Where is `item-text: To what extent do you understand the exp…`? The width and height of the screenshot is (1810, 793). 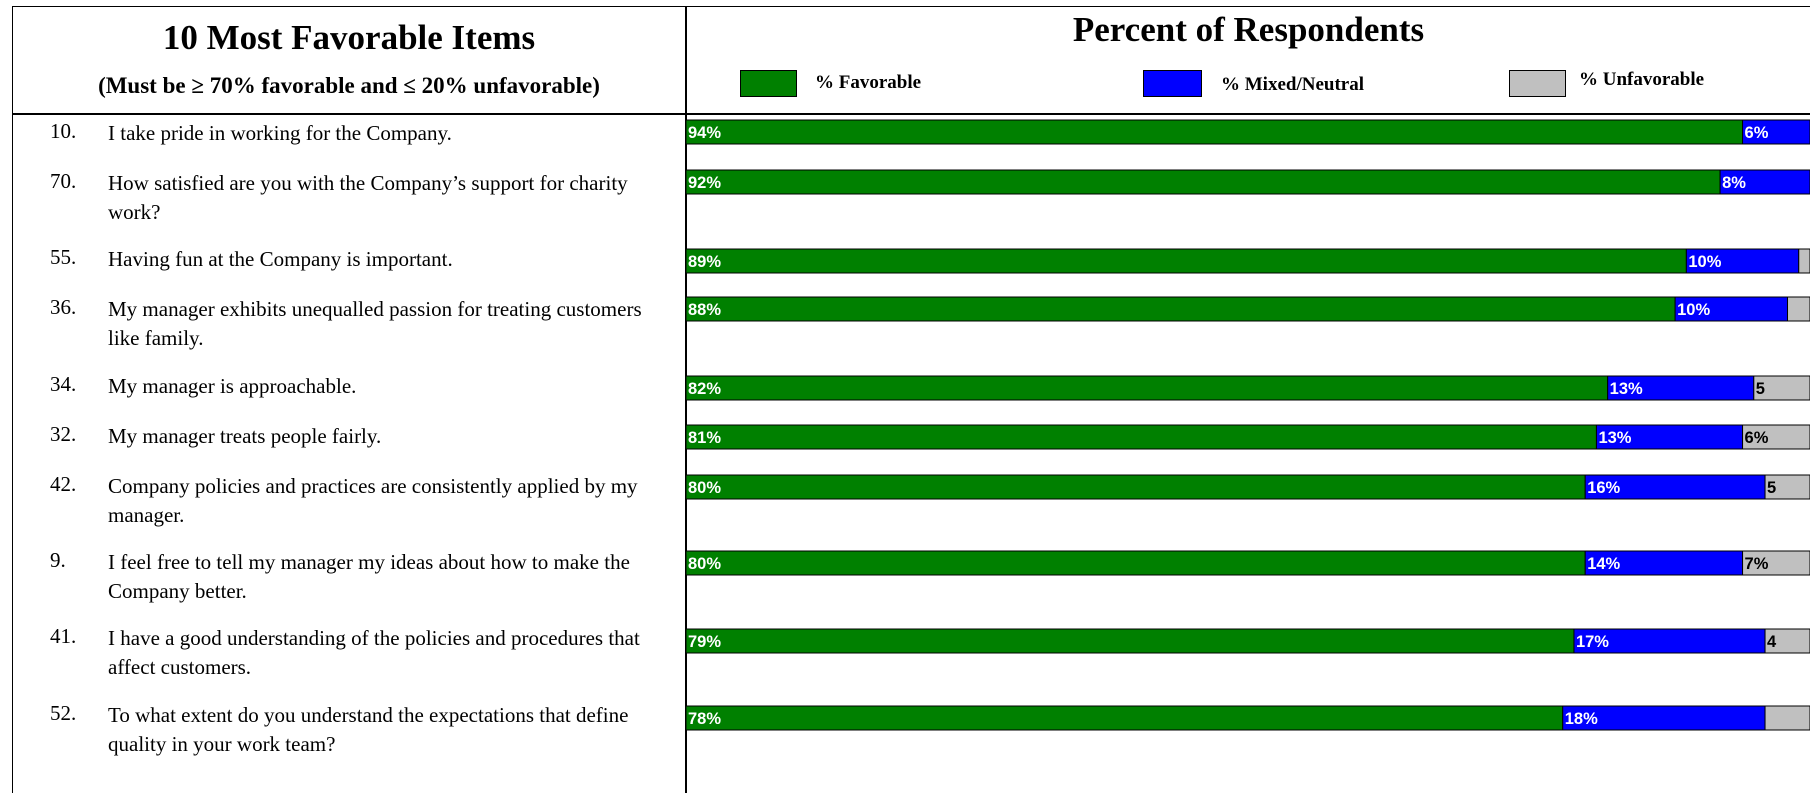
item-text: To what extent do you understand the exp… is located at coordinates (368, 729).